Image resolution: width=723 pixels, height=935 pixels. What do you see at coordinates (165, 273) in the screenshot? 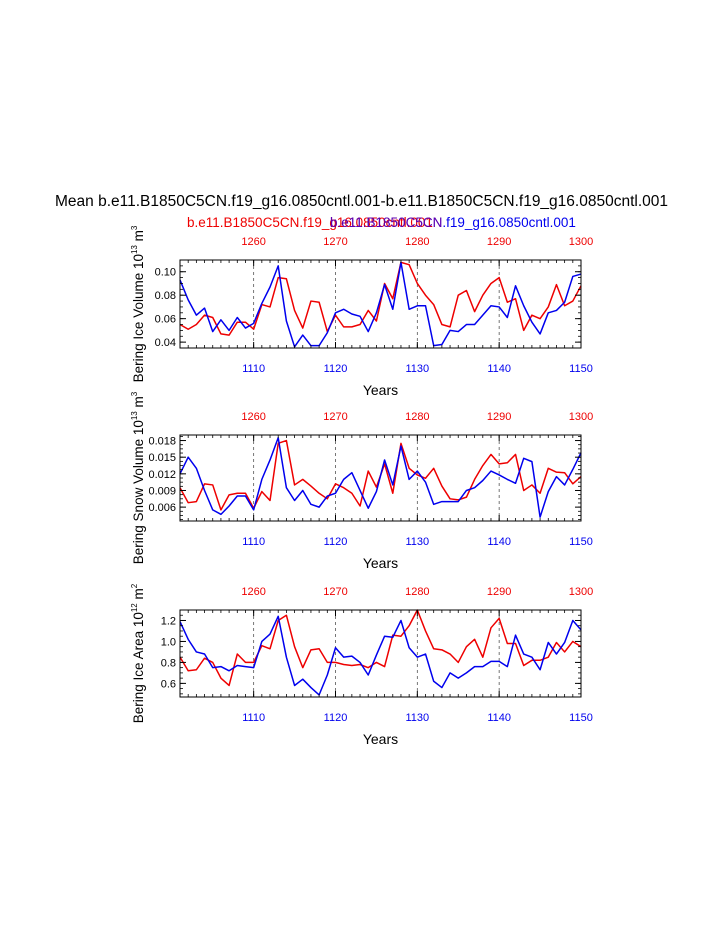
I see `y-tick-label: 0.10` at bounding box center [165, 273].